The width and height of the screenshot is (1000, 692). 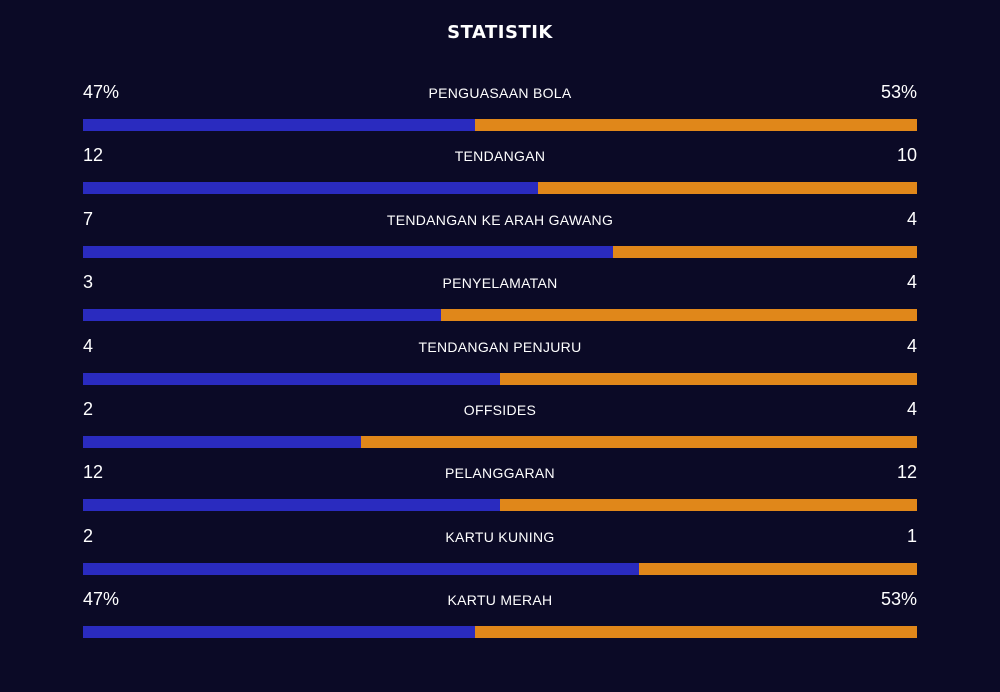 I want to click on stat-header: 47% PENGUASAAN BOLA 53%, so click(x=500, y=94).